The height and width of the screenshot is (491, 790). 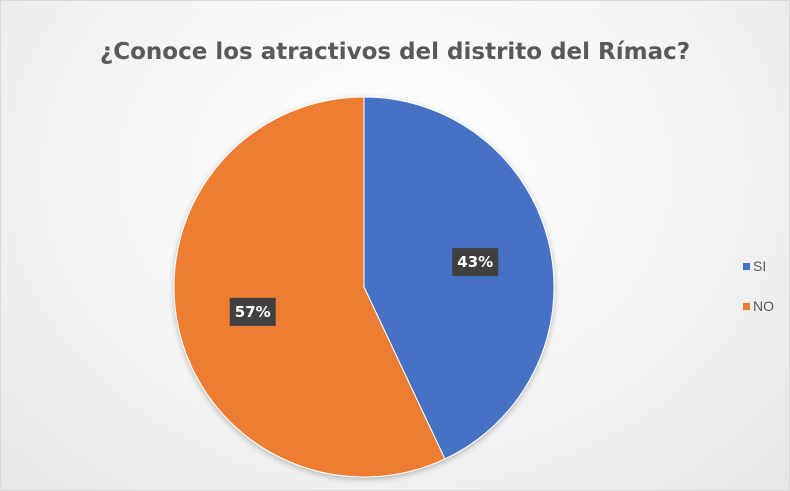 I want to click on legend-swatch-no, so click(x=746, y=306).